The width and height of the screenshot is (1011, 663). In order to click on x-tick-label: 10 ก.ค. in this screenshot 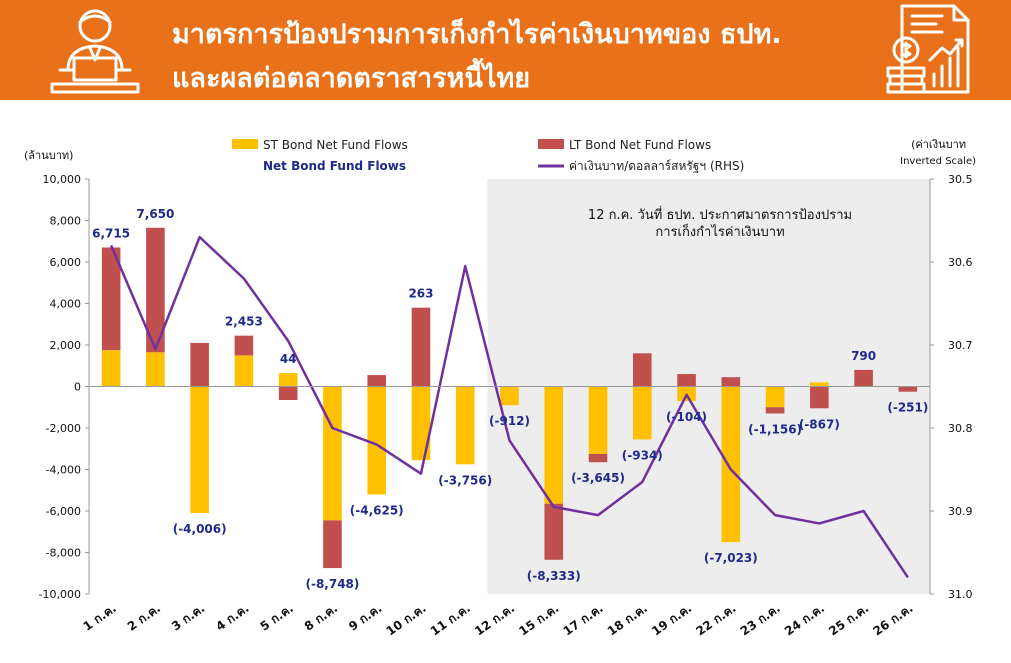, I will do `click(406, 619)`.